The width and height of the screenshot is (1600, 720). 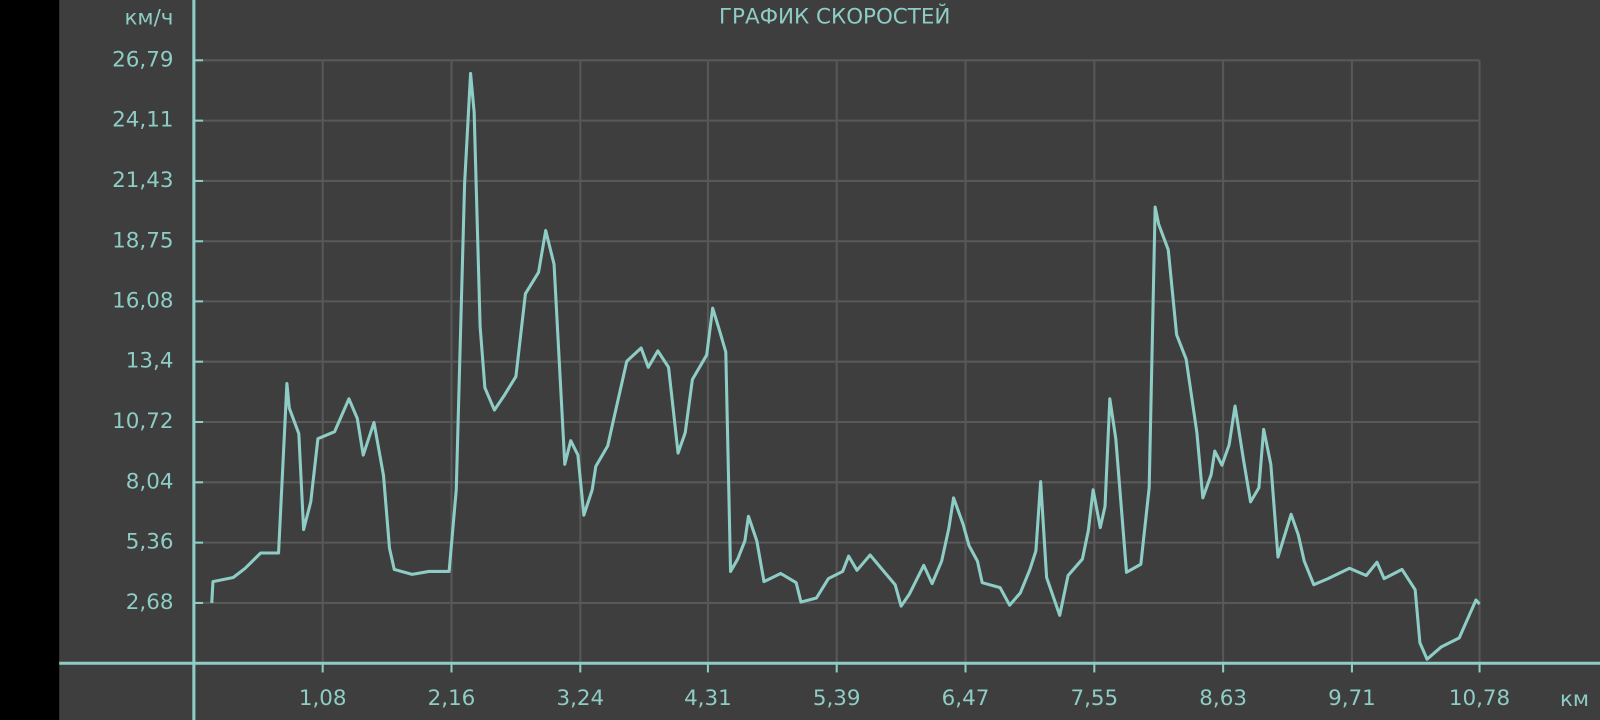 What do you see at coordinates (142, 300) in the screenshot?
I see `y-tick-label: 16,08` at bounding box center [142, 300].